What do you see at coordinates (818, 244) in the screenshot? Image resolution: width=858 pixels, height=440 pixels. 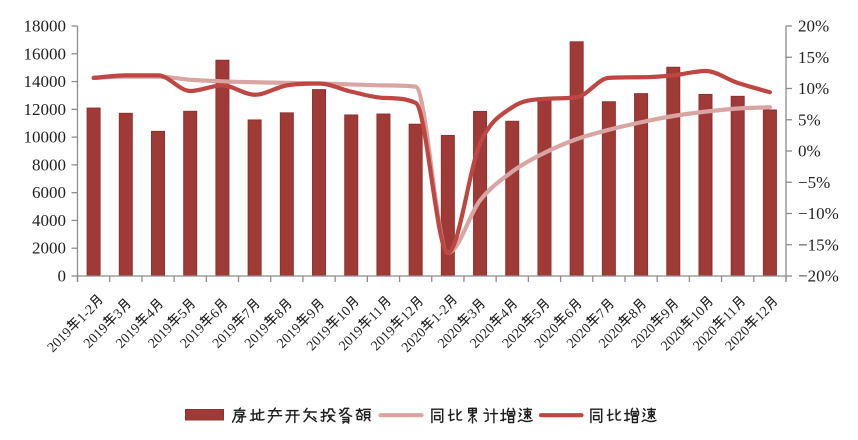 I see `svg-text: −15%` at bounding box center [818, 244].